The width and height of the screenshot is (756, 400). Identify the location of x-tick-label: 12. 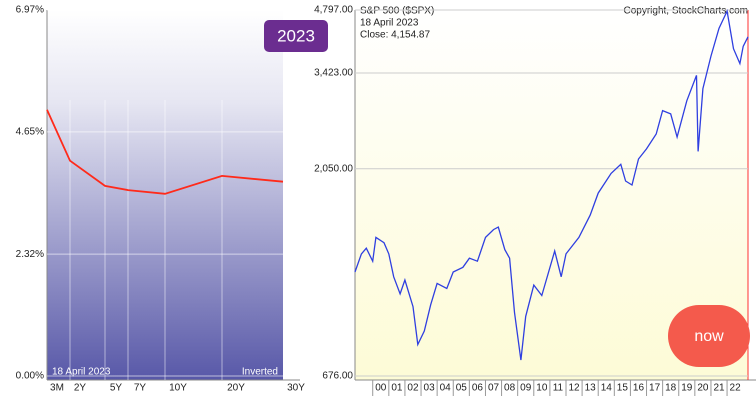
(574, 388).